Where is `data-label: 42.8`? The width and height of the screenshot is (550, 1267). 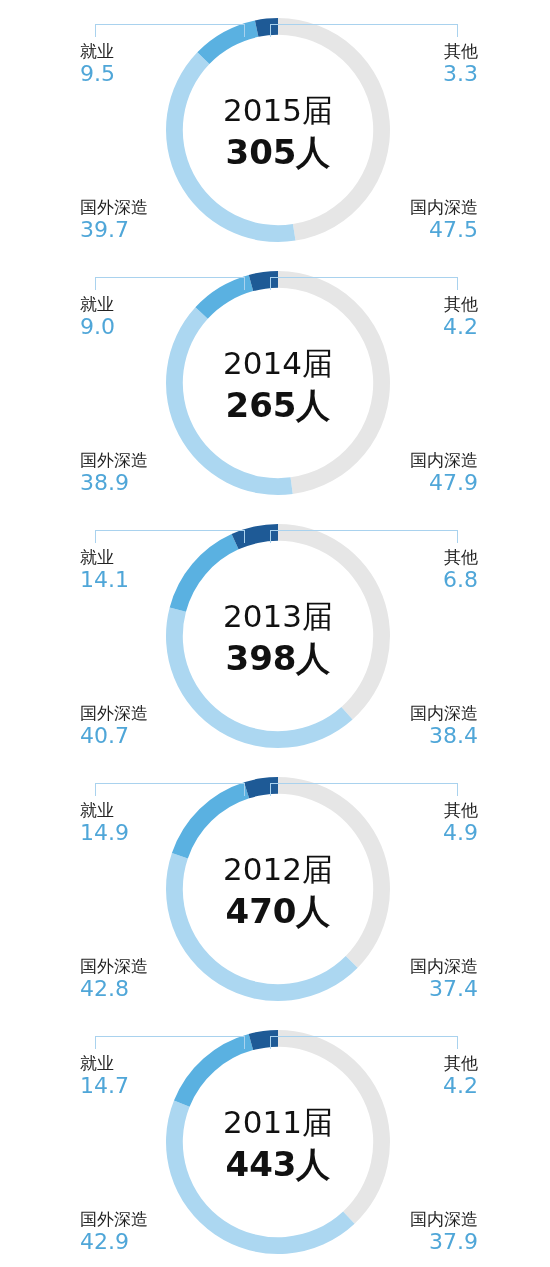 data-label: 42.8 is located at coordinates (105, 988).